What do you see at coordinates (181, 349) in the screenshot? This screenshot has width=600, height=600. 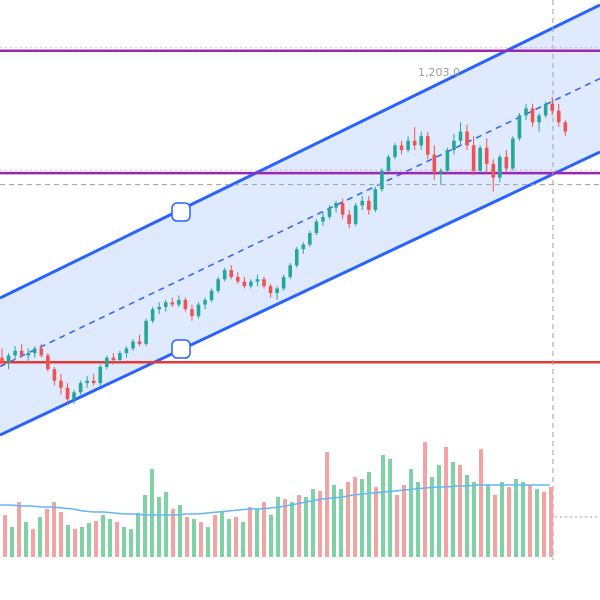 I see `channel-handle-lower` at bounding box center [181, 349].